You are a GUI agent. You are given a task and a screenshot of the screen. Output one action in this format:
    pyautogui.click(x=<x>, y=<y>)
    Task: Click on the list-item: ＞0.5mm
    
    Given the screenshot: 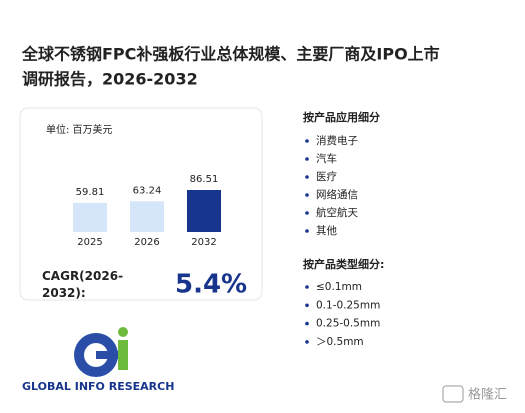 What is the action you would take?
    pyautogui.click(x=340, y=342)
    